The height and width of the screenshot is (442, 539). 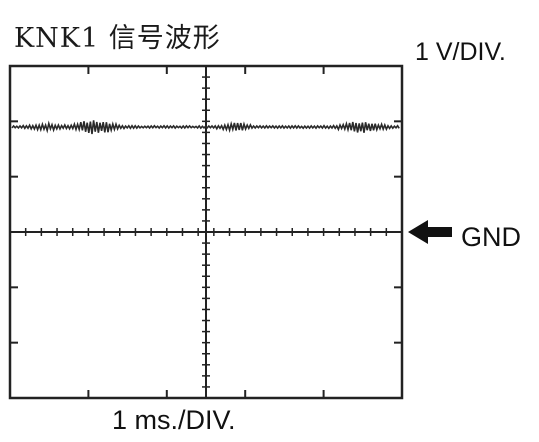 What do you see at coordinates (205, 127) in the screenshot?
I see `knock-sensor-waveform` at bounding box center [205, 127].